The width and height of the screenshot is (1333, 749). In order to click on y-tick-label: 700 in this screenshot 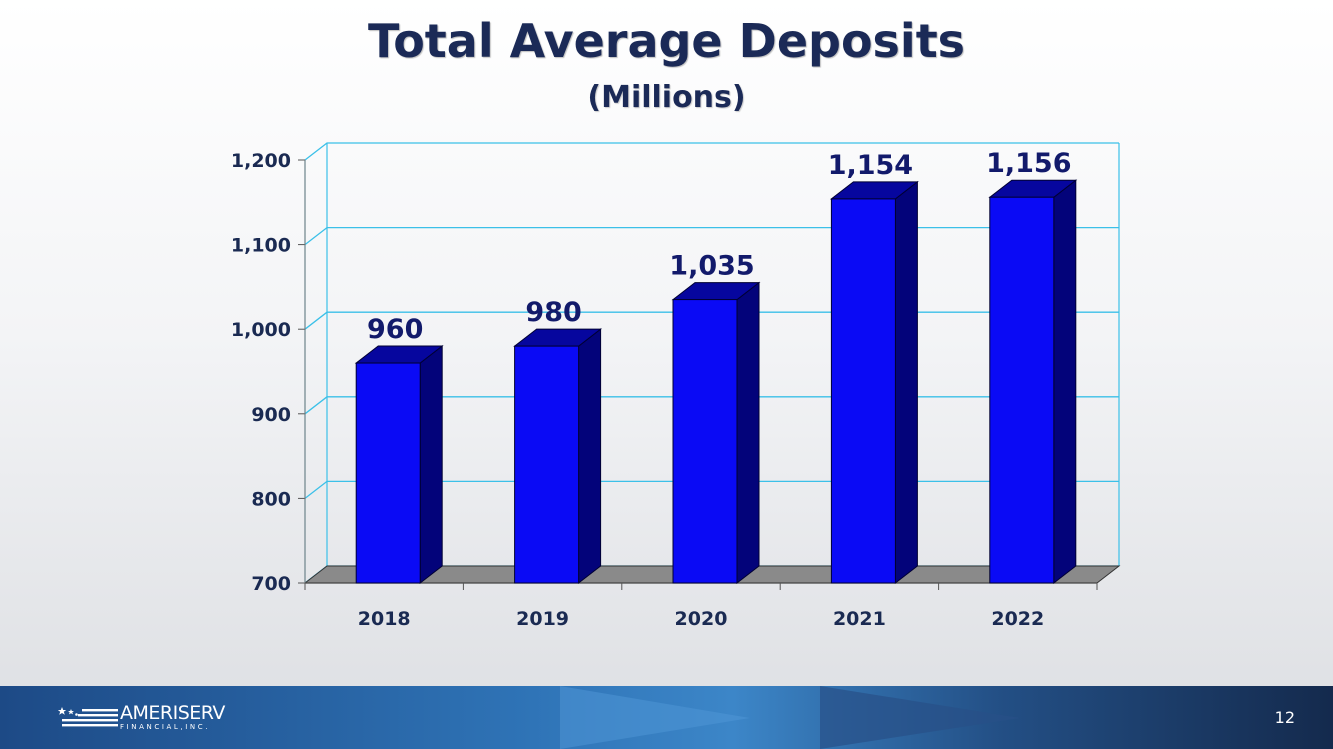, I will do `click(271, 584)`.